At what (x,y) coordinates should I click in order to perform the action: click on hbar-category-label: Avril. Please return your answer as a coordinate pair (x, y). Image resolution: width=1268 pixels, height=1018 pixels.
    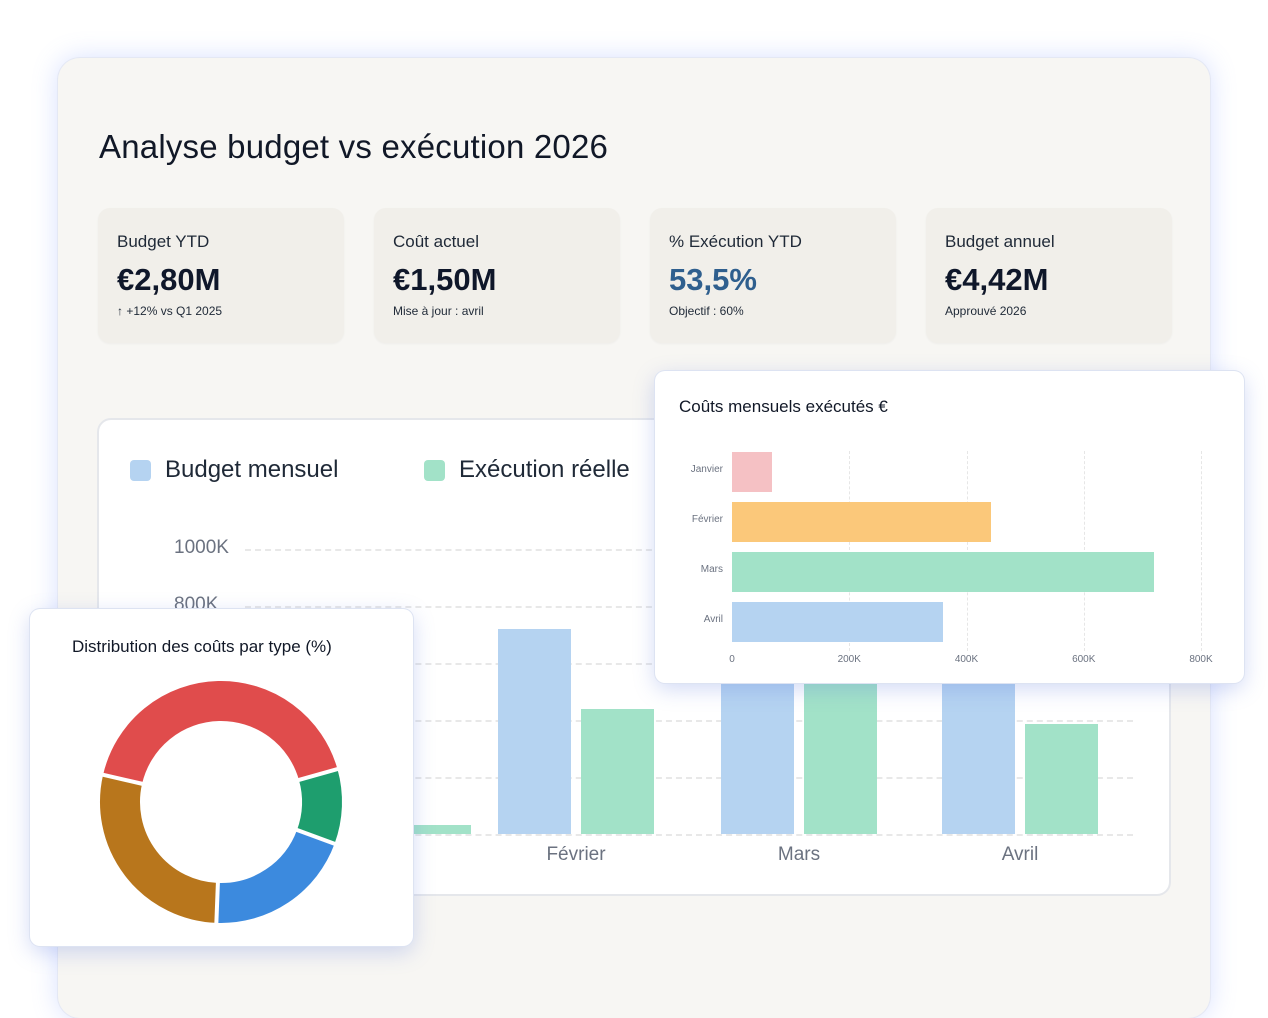
    Looking at the image, I should click on (713, 619).